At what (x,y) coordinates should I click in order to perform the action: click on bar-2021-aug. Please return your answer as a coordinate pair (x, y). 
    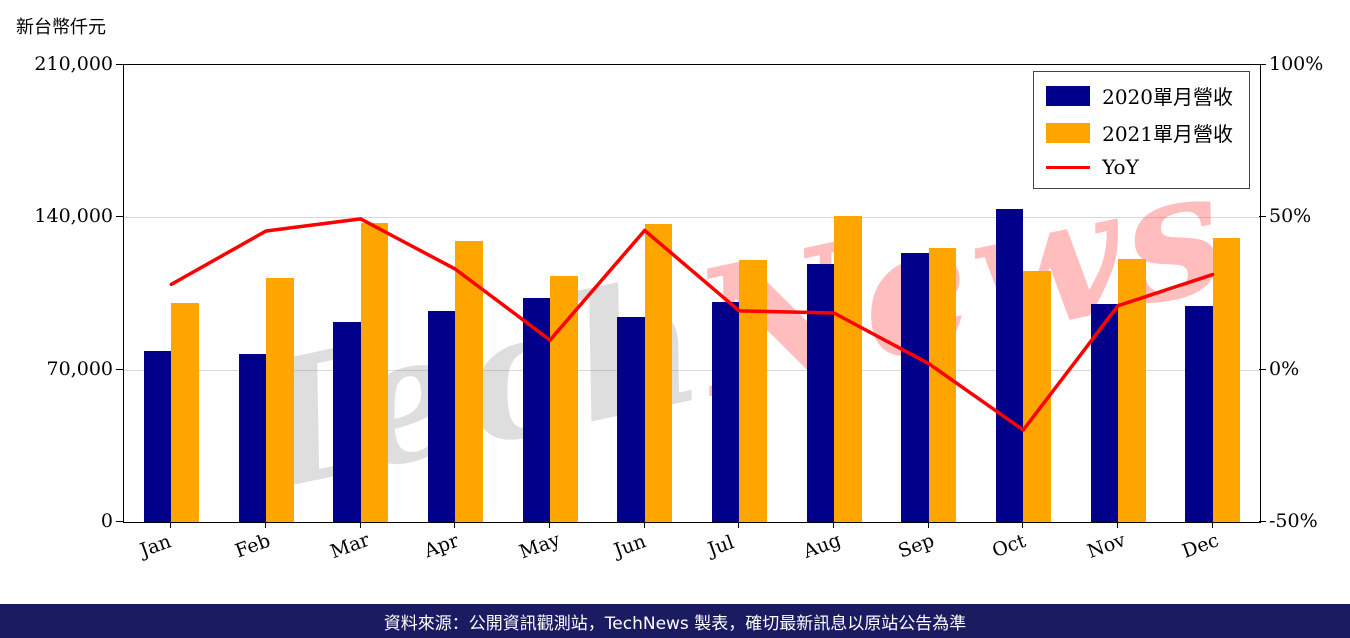
    Looking at the image, I should click on (848, 369).